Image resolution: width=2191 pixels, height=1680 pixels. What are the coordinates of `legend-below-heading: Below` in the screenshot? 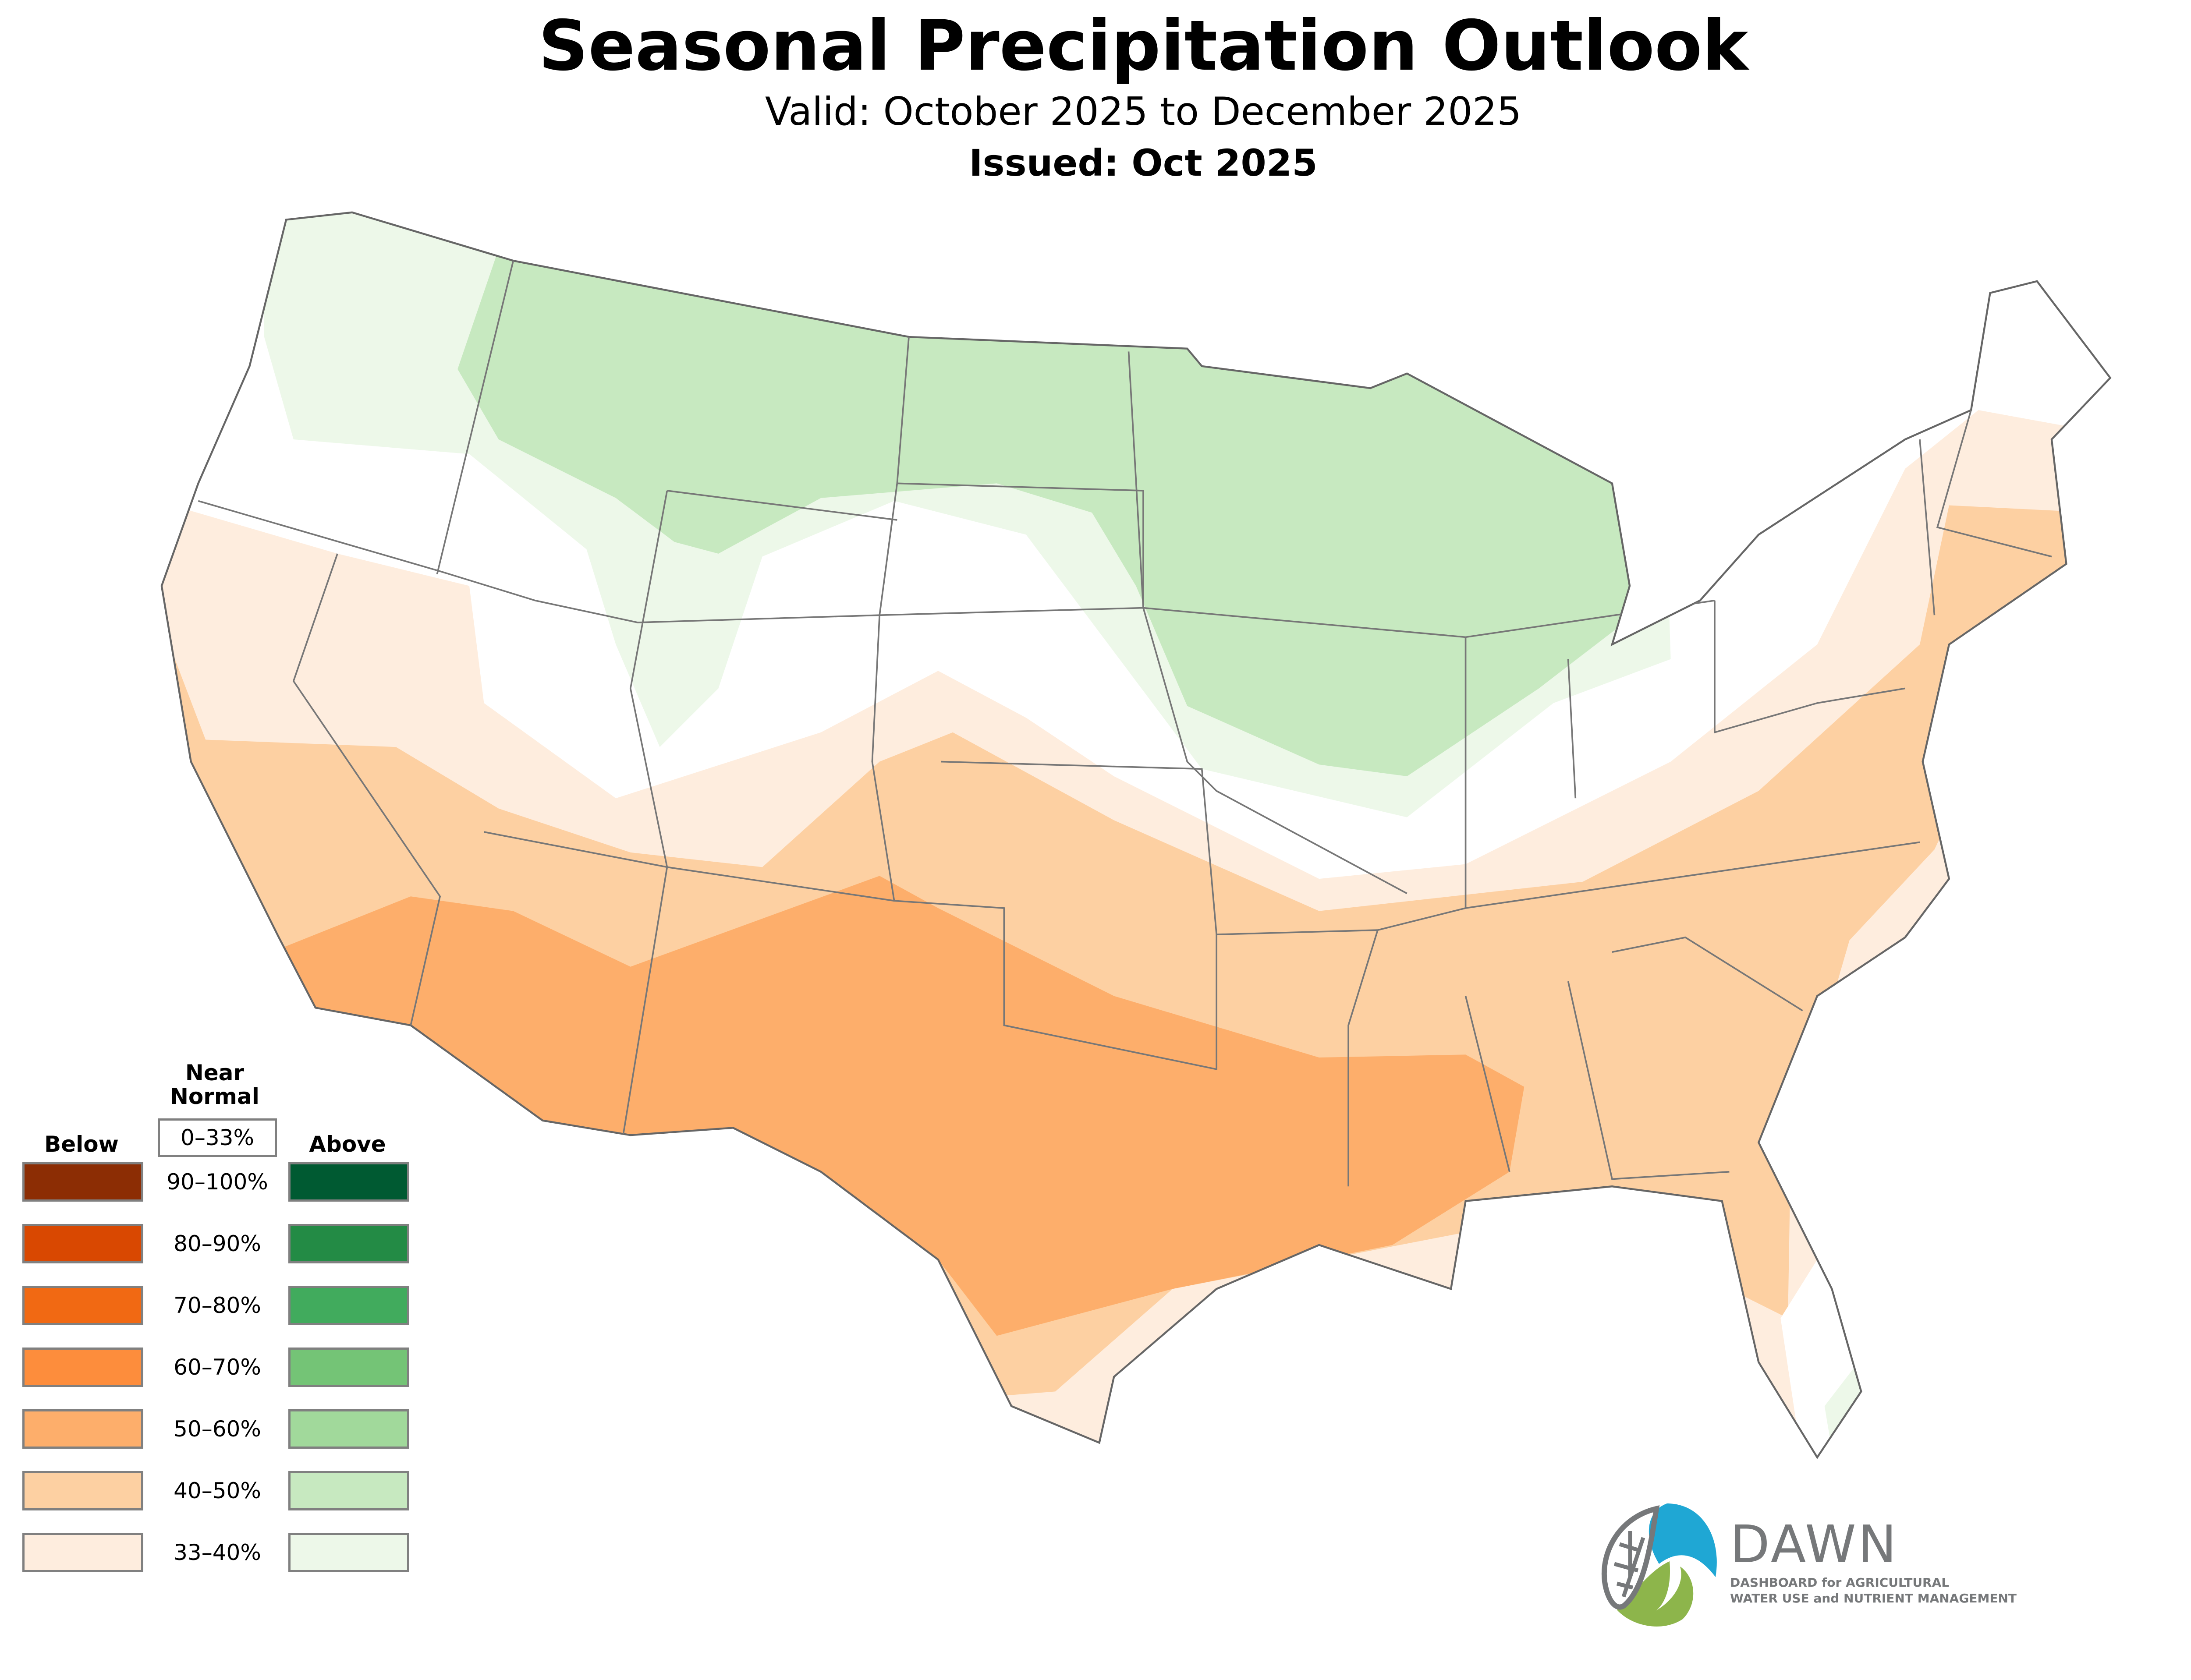 It's located at (81, 1144).